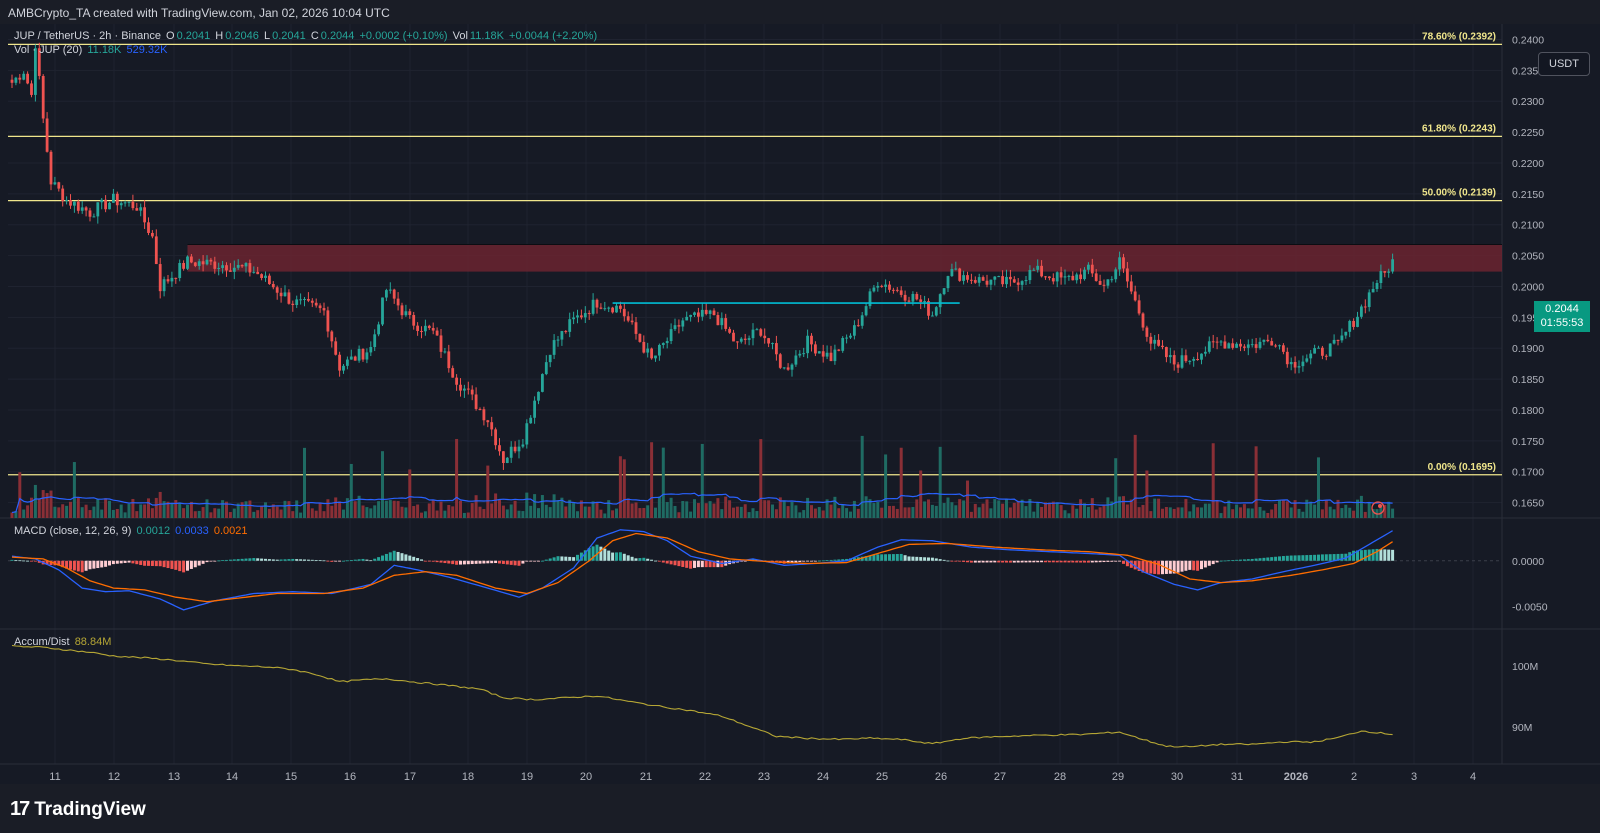 Image resolution: width=1600 pixels, height=833 pixels. I want to click on tradingview-brand: 17 TradingView, so click(78, 809).